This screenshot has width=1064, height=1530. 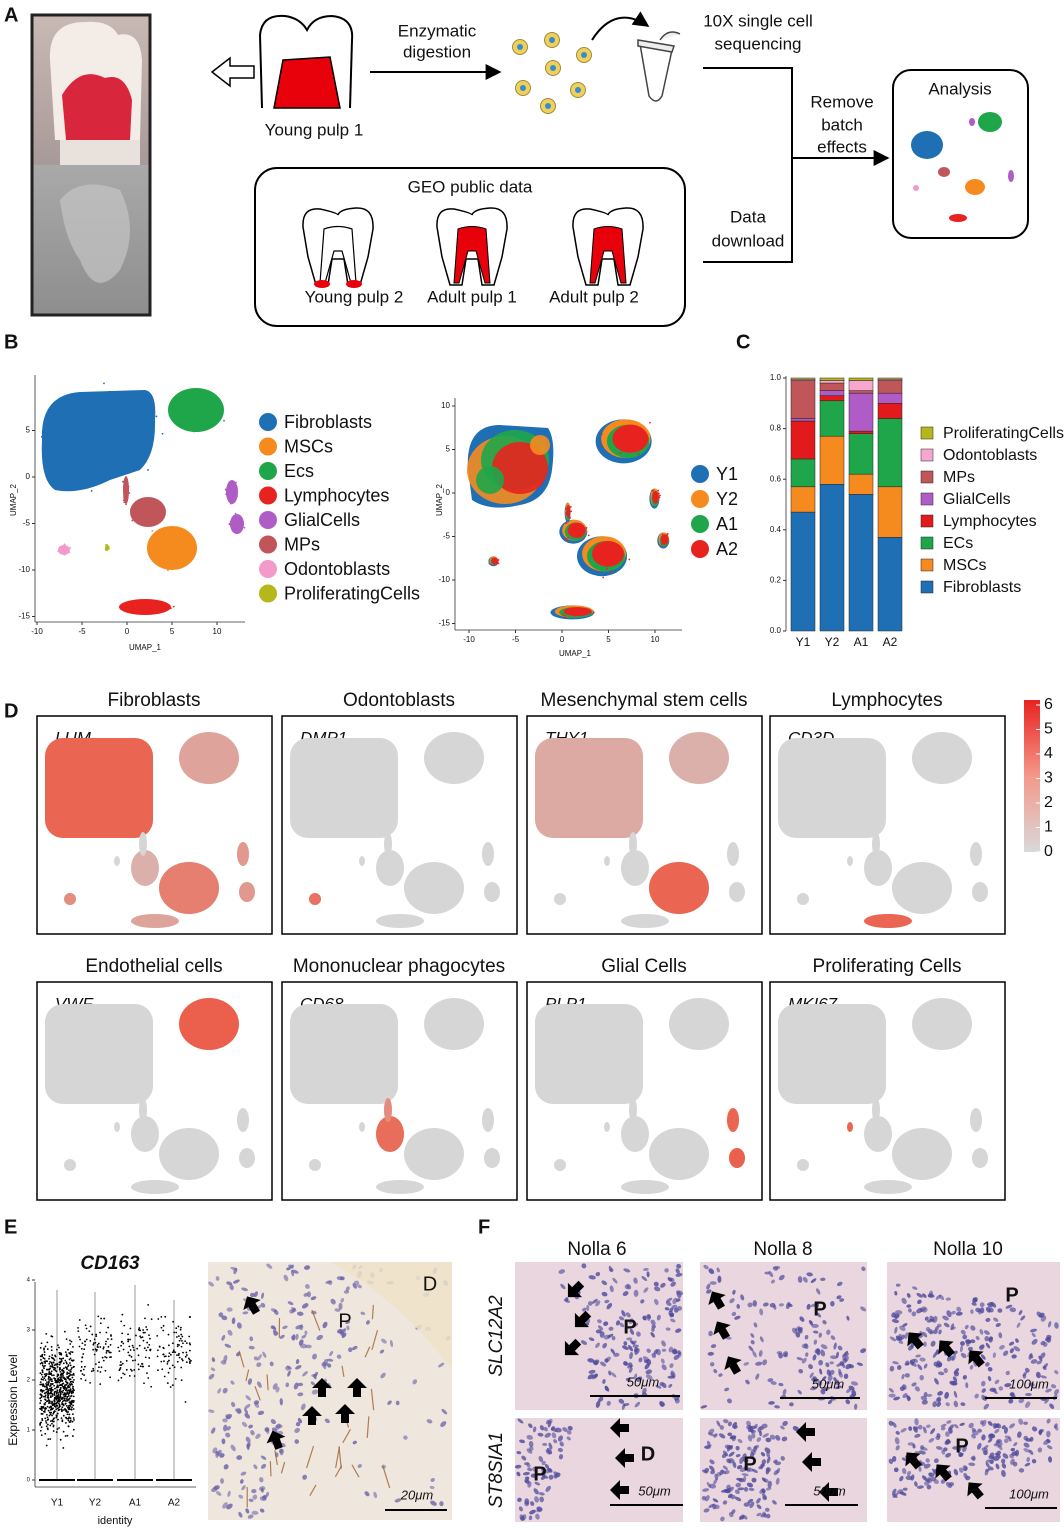 I want to click on tick-label: 0, so click(x=29, y=1481).